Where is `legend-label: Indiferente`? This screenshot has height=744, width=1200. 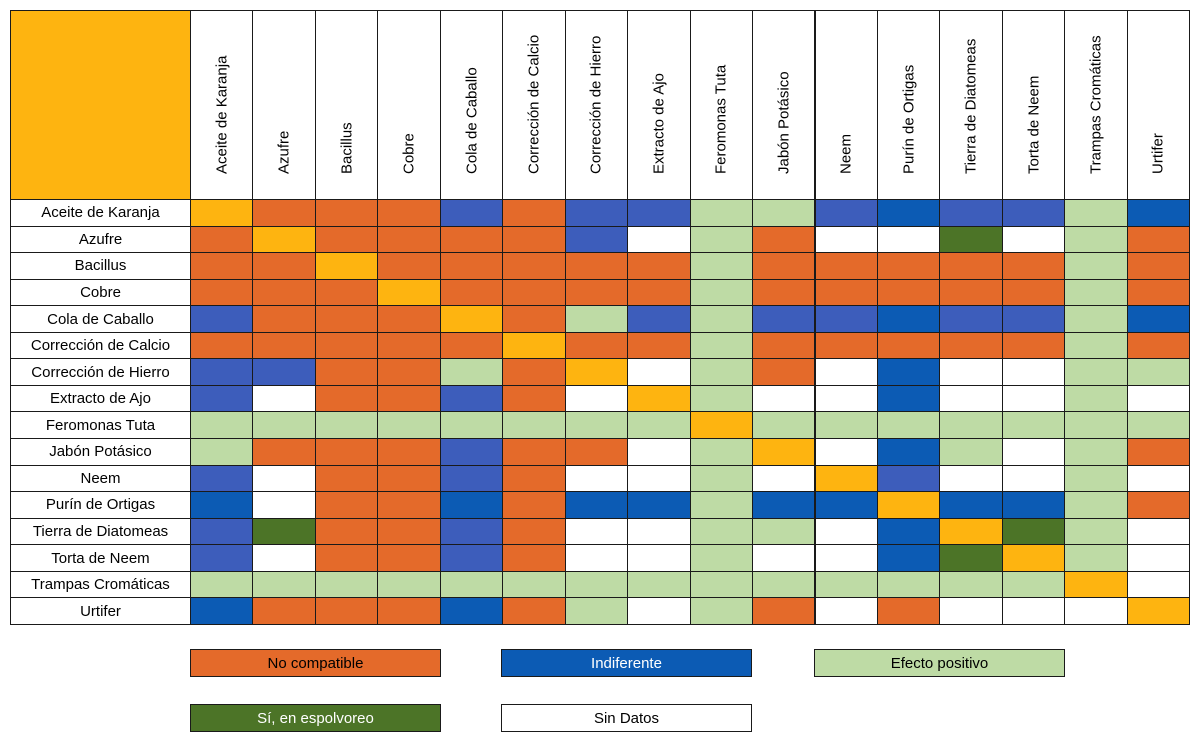 legend-label: Indiferente is located at coordinates (626, 663).